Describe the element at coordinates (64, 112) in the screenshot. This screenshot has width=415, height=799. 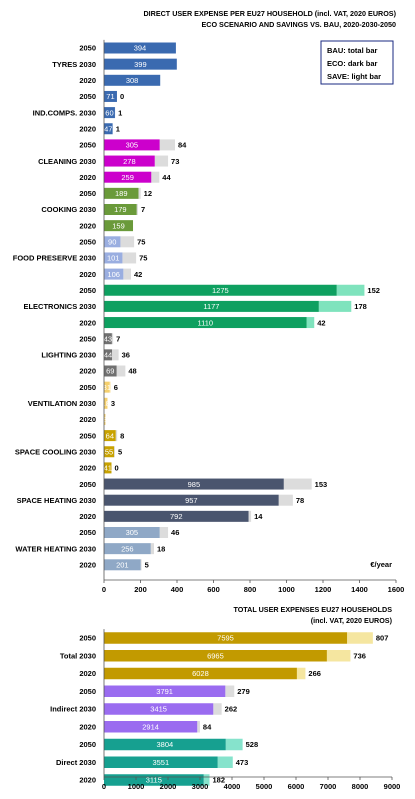
I see `category-label: IND.COMPS. 2030` at that location.